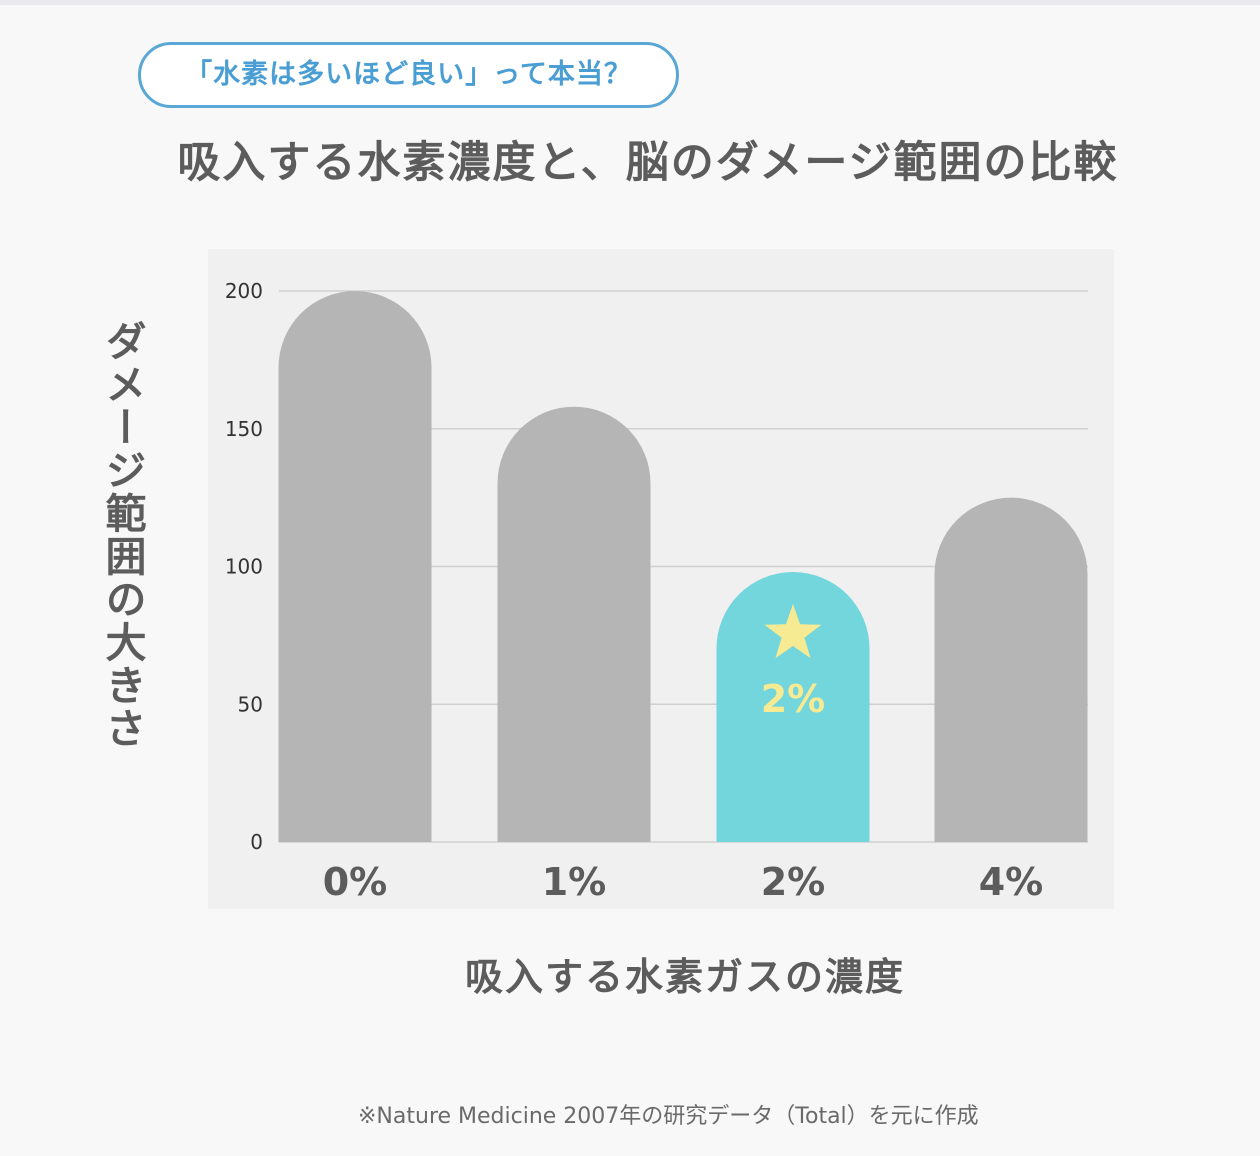 The width and height of the screenshot is (1260, 1156). Describe the element at coordinates (122, 535) in the screenshot. I see `y-axis-label: ダメージ範囲の大きさ` at that location.